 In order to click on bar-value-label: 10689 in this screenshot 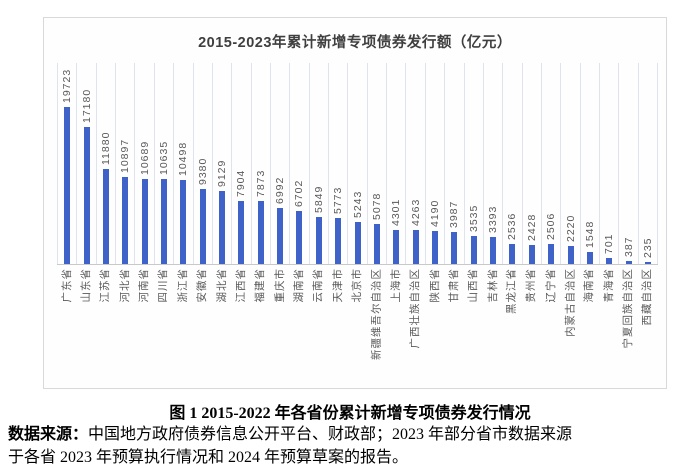, I will do `click(144, 157)`.